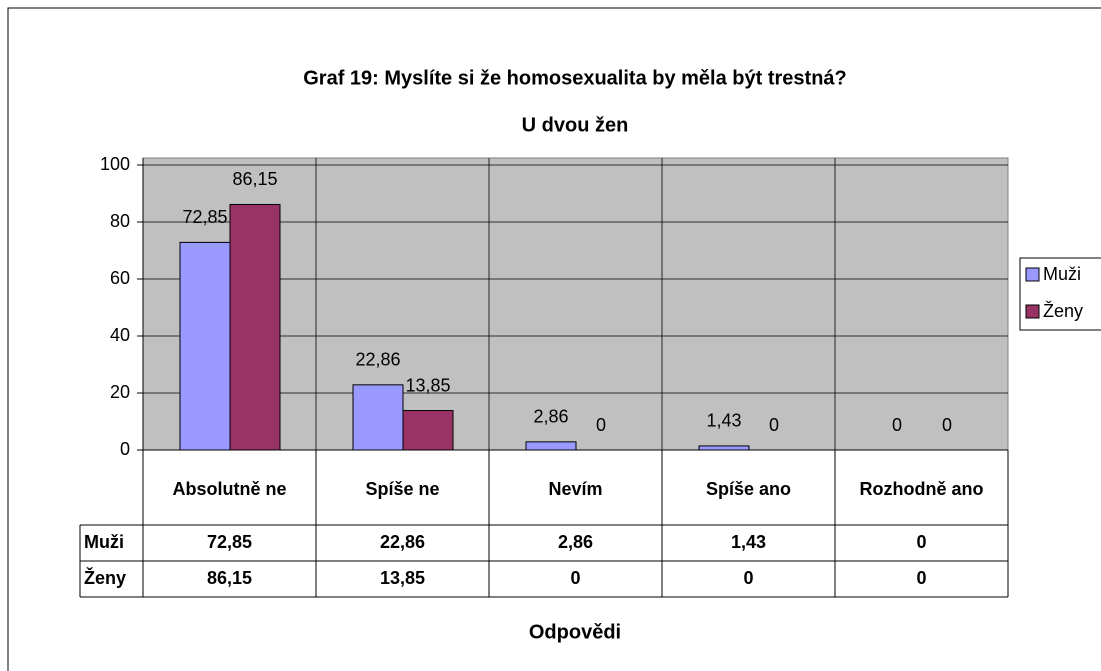 The height and width of the screenshot is (671, 1101). I want to click on table-row-label: Muži, so click(104, 542).